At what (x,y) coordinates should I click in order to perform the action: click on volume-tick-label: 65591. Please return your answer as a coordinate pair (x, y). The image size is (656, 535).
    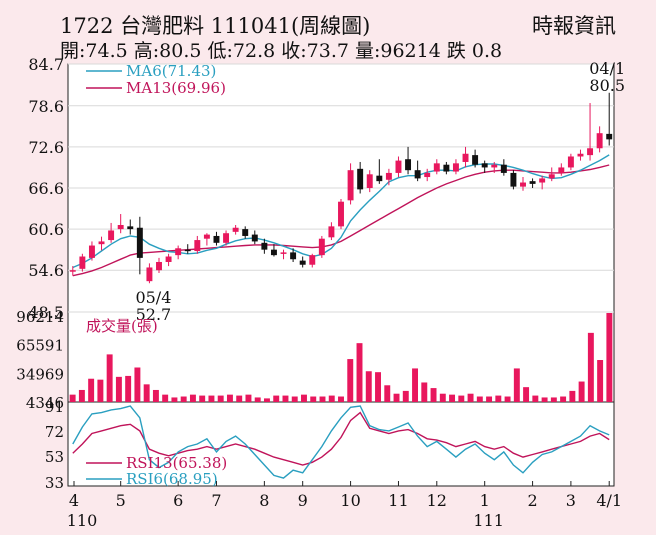
    Looking at the image, I should click on (40, 346).